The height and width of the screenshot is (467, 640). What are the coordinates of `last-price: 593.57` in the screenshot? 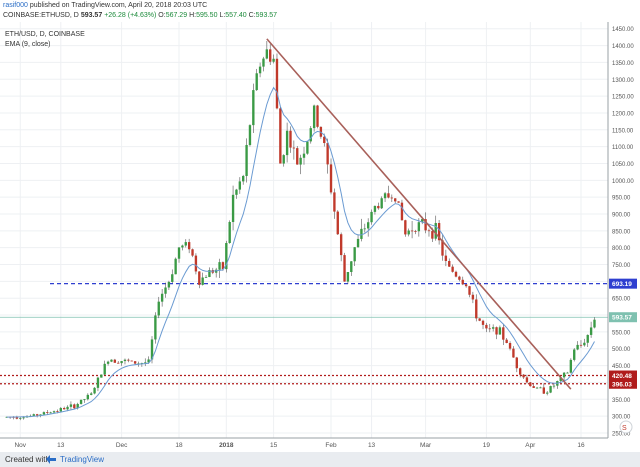 It's located at (91, 15).